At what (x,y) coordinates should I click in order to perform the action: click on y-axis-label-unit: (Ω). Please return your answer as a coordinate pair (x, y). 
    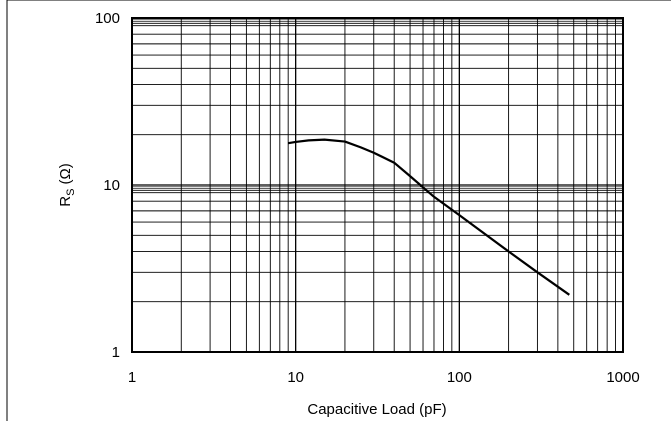
    Looking at the image, I should click on (65, 173).